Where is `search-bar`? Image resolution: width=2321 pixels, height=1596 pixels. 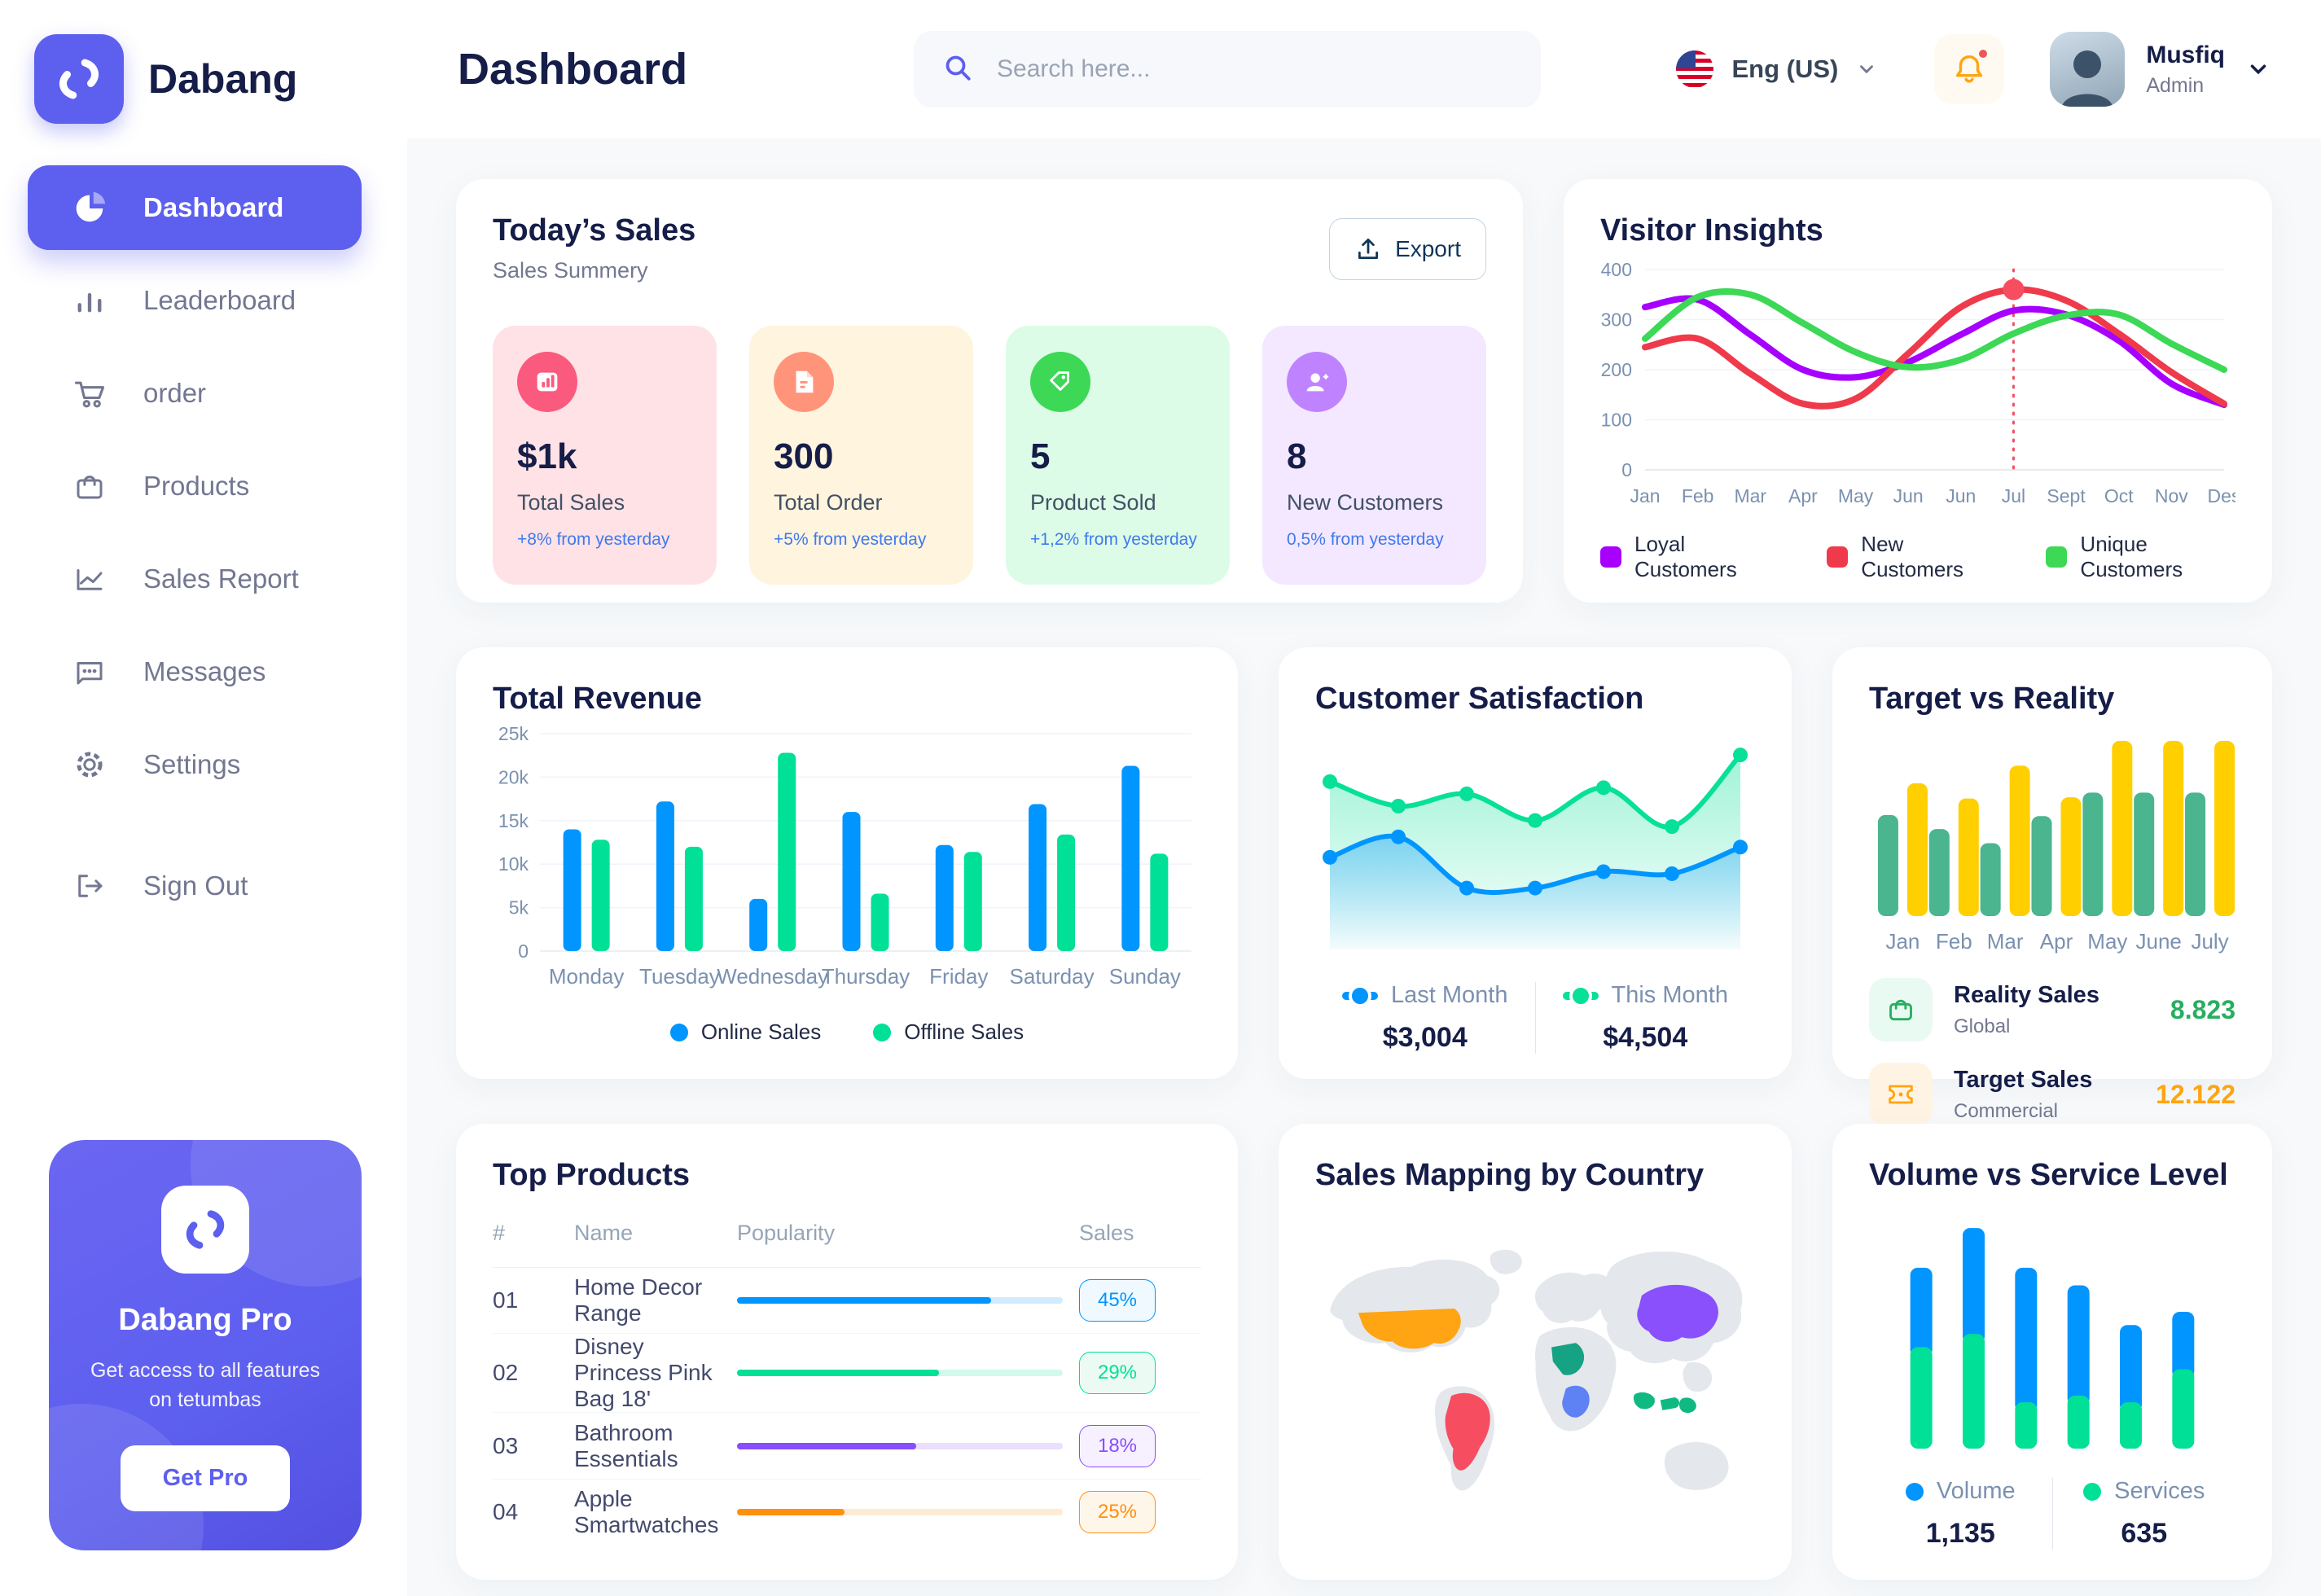
search-bar is located at coordinates (1227, 69).